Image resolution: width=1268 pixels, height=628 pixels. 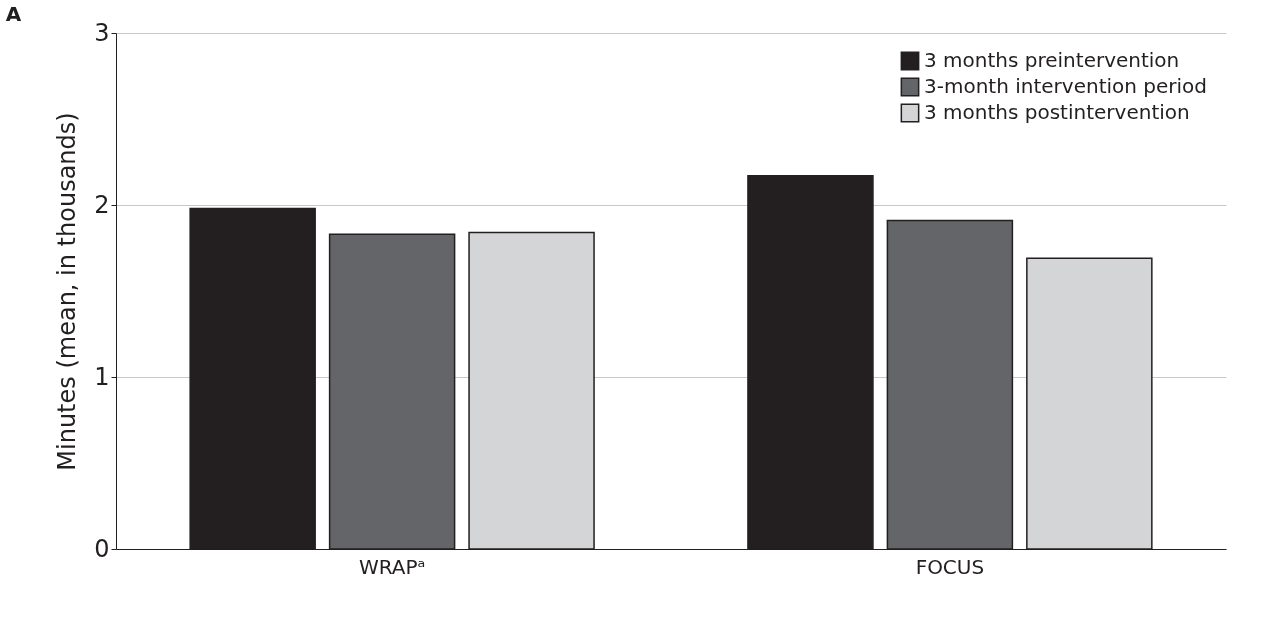 I want to click on y-tick-label: 1, so click(x=102, y=376).